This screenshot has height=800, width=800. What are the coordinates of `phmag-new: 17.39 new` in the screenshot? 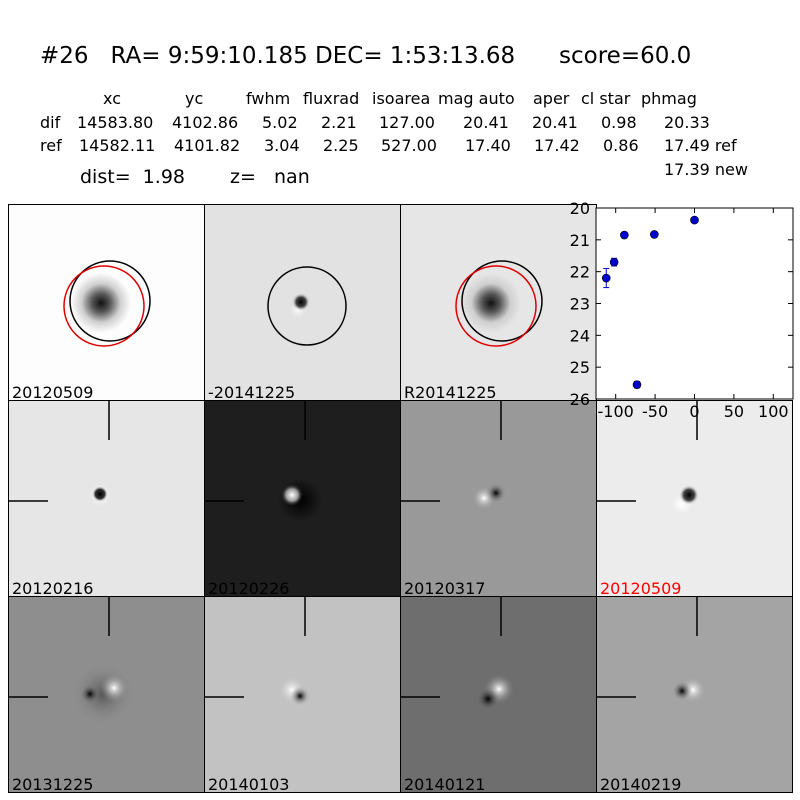 It's located at (706, 169).